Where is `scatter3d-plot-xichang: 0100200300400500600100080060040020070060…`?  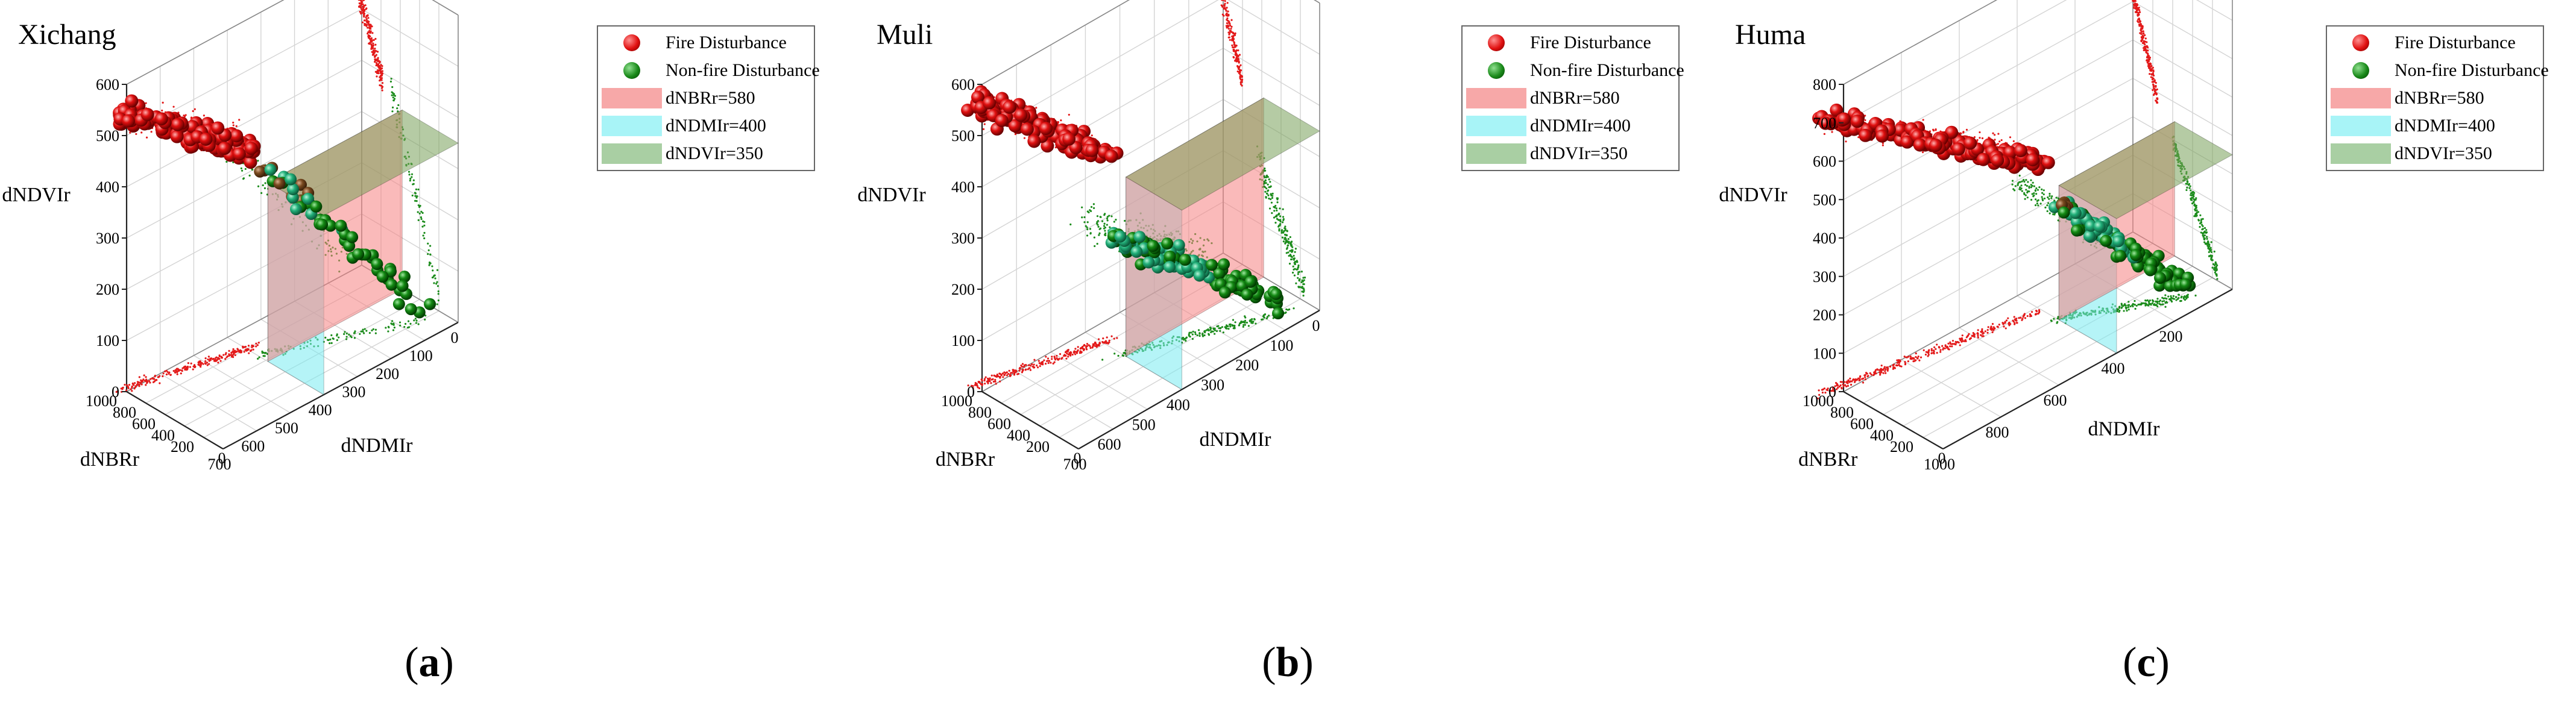 scatter3d-plot-xichang: 0100200300400500600100080060040020070060… is located at coordinates (230, 236).